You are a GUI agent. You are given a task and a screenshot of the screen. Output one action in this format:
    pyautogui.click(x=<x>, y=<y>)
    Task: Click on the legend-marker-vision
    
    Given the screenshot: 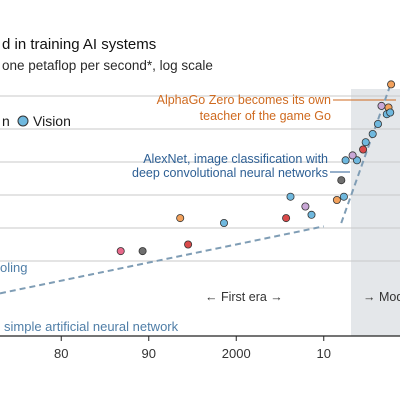 What is the action you would take?
    pyautogui.click(x=23, y=121)
    